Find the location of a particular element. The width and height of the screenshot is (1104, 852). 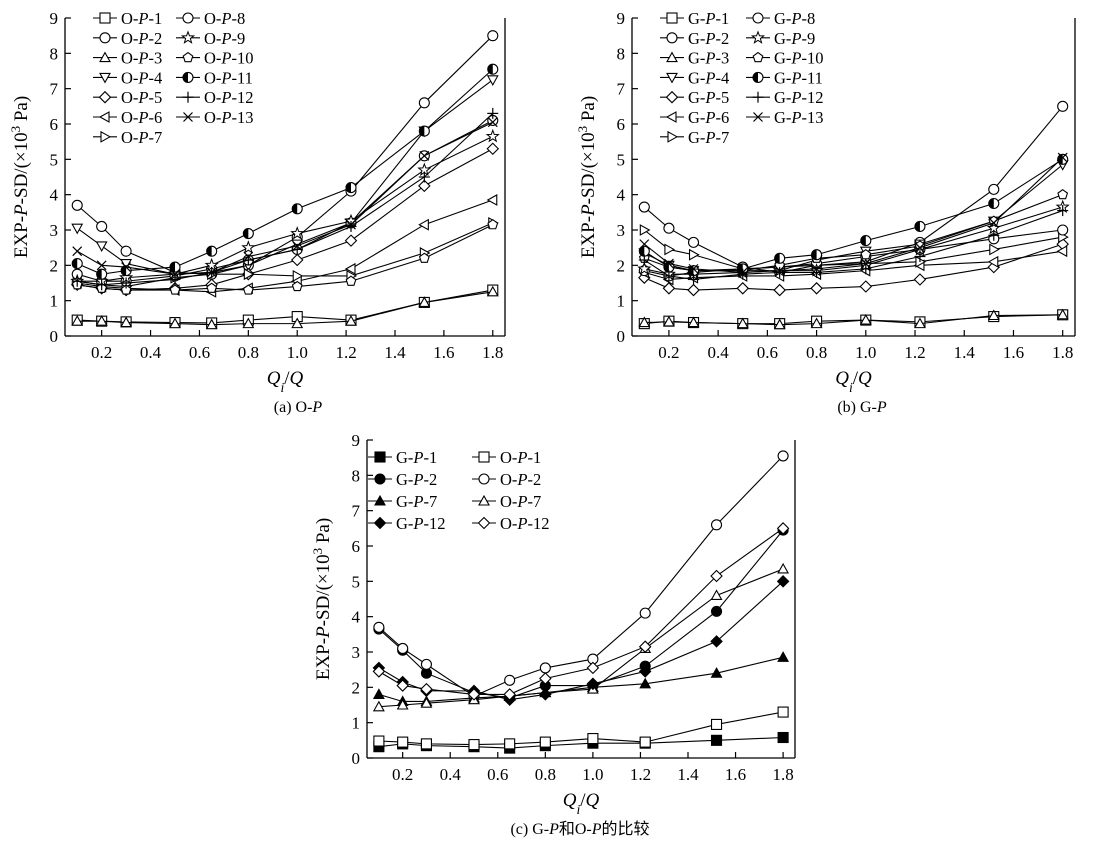

y-tick-label: 5 is located at coordinates (356, 581).